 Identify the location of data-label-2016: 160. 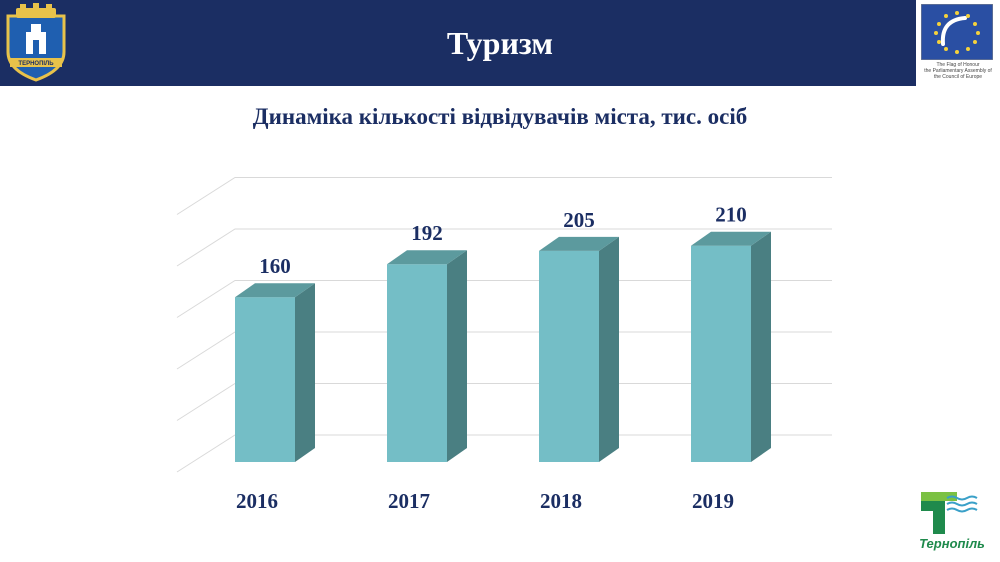
(275, 266).